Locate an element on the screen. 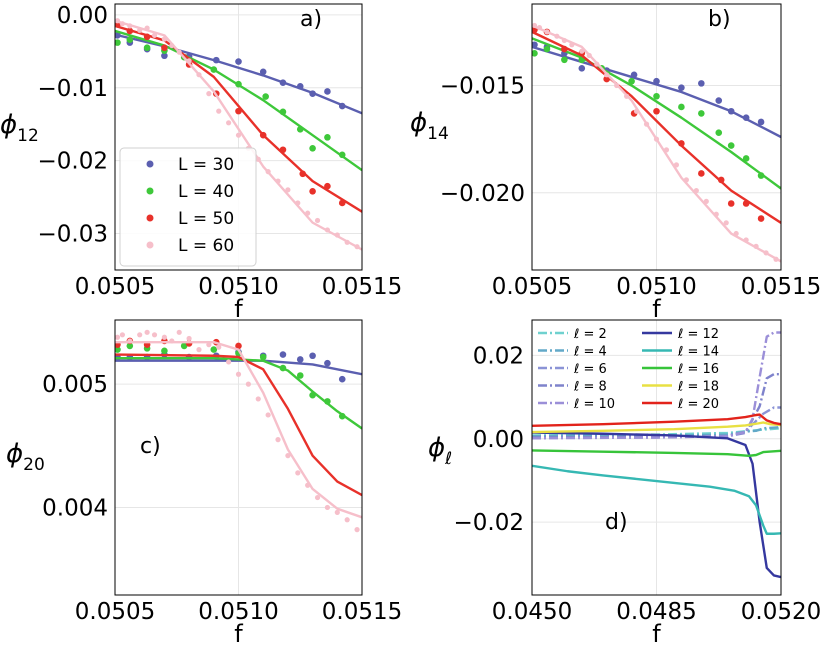 The width and height of the screenshot is (830, 657). y-axis-subscript: 20 is located at coordinates (34, 465).